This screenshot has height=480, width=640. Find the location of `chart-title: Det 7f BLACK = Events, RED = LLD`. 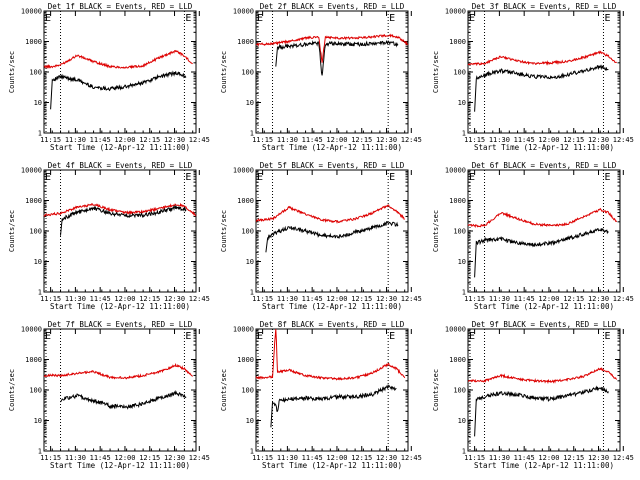

chart-title: Det 7f BLACK = Events, RED = LLD is located at coordinates (120, 324).